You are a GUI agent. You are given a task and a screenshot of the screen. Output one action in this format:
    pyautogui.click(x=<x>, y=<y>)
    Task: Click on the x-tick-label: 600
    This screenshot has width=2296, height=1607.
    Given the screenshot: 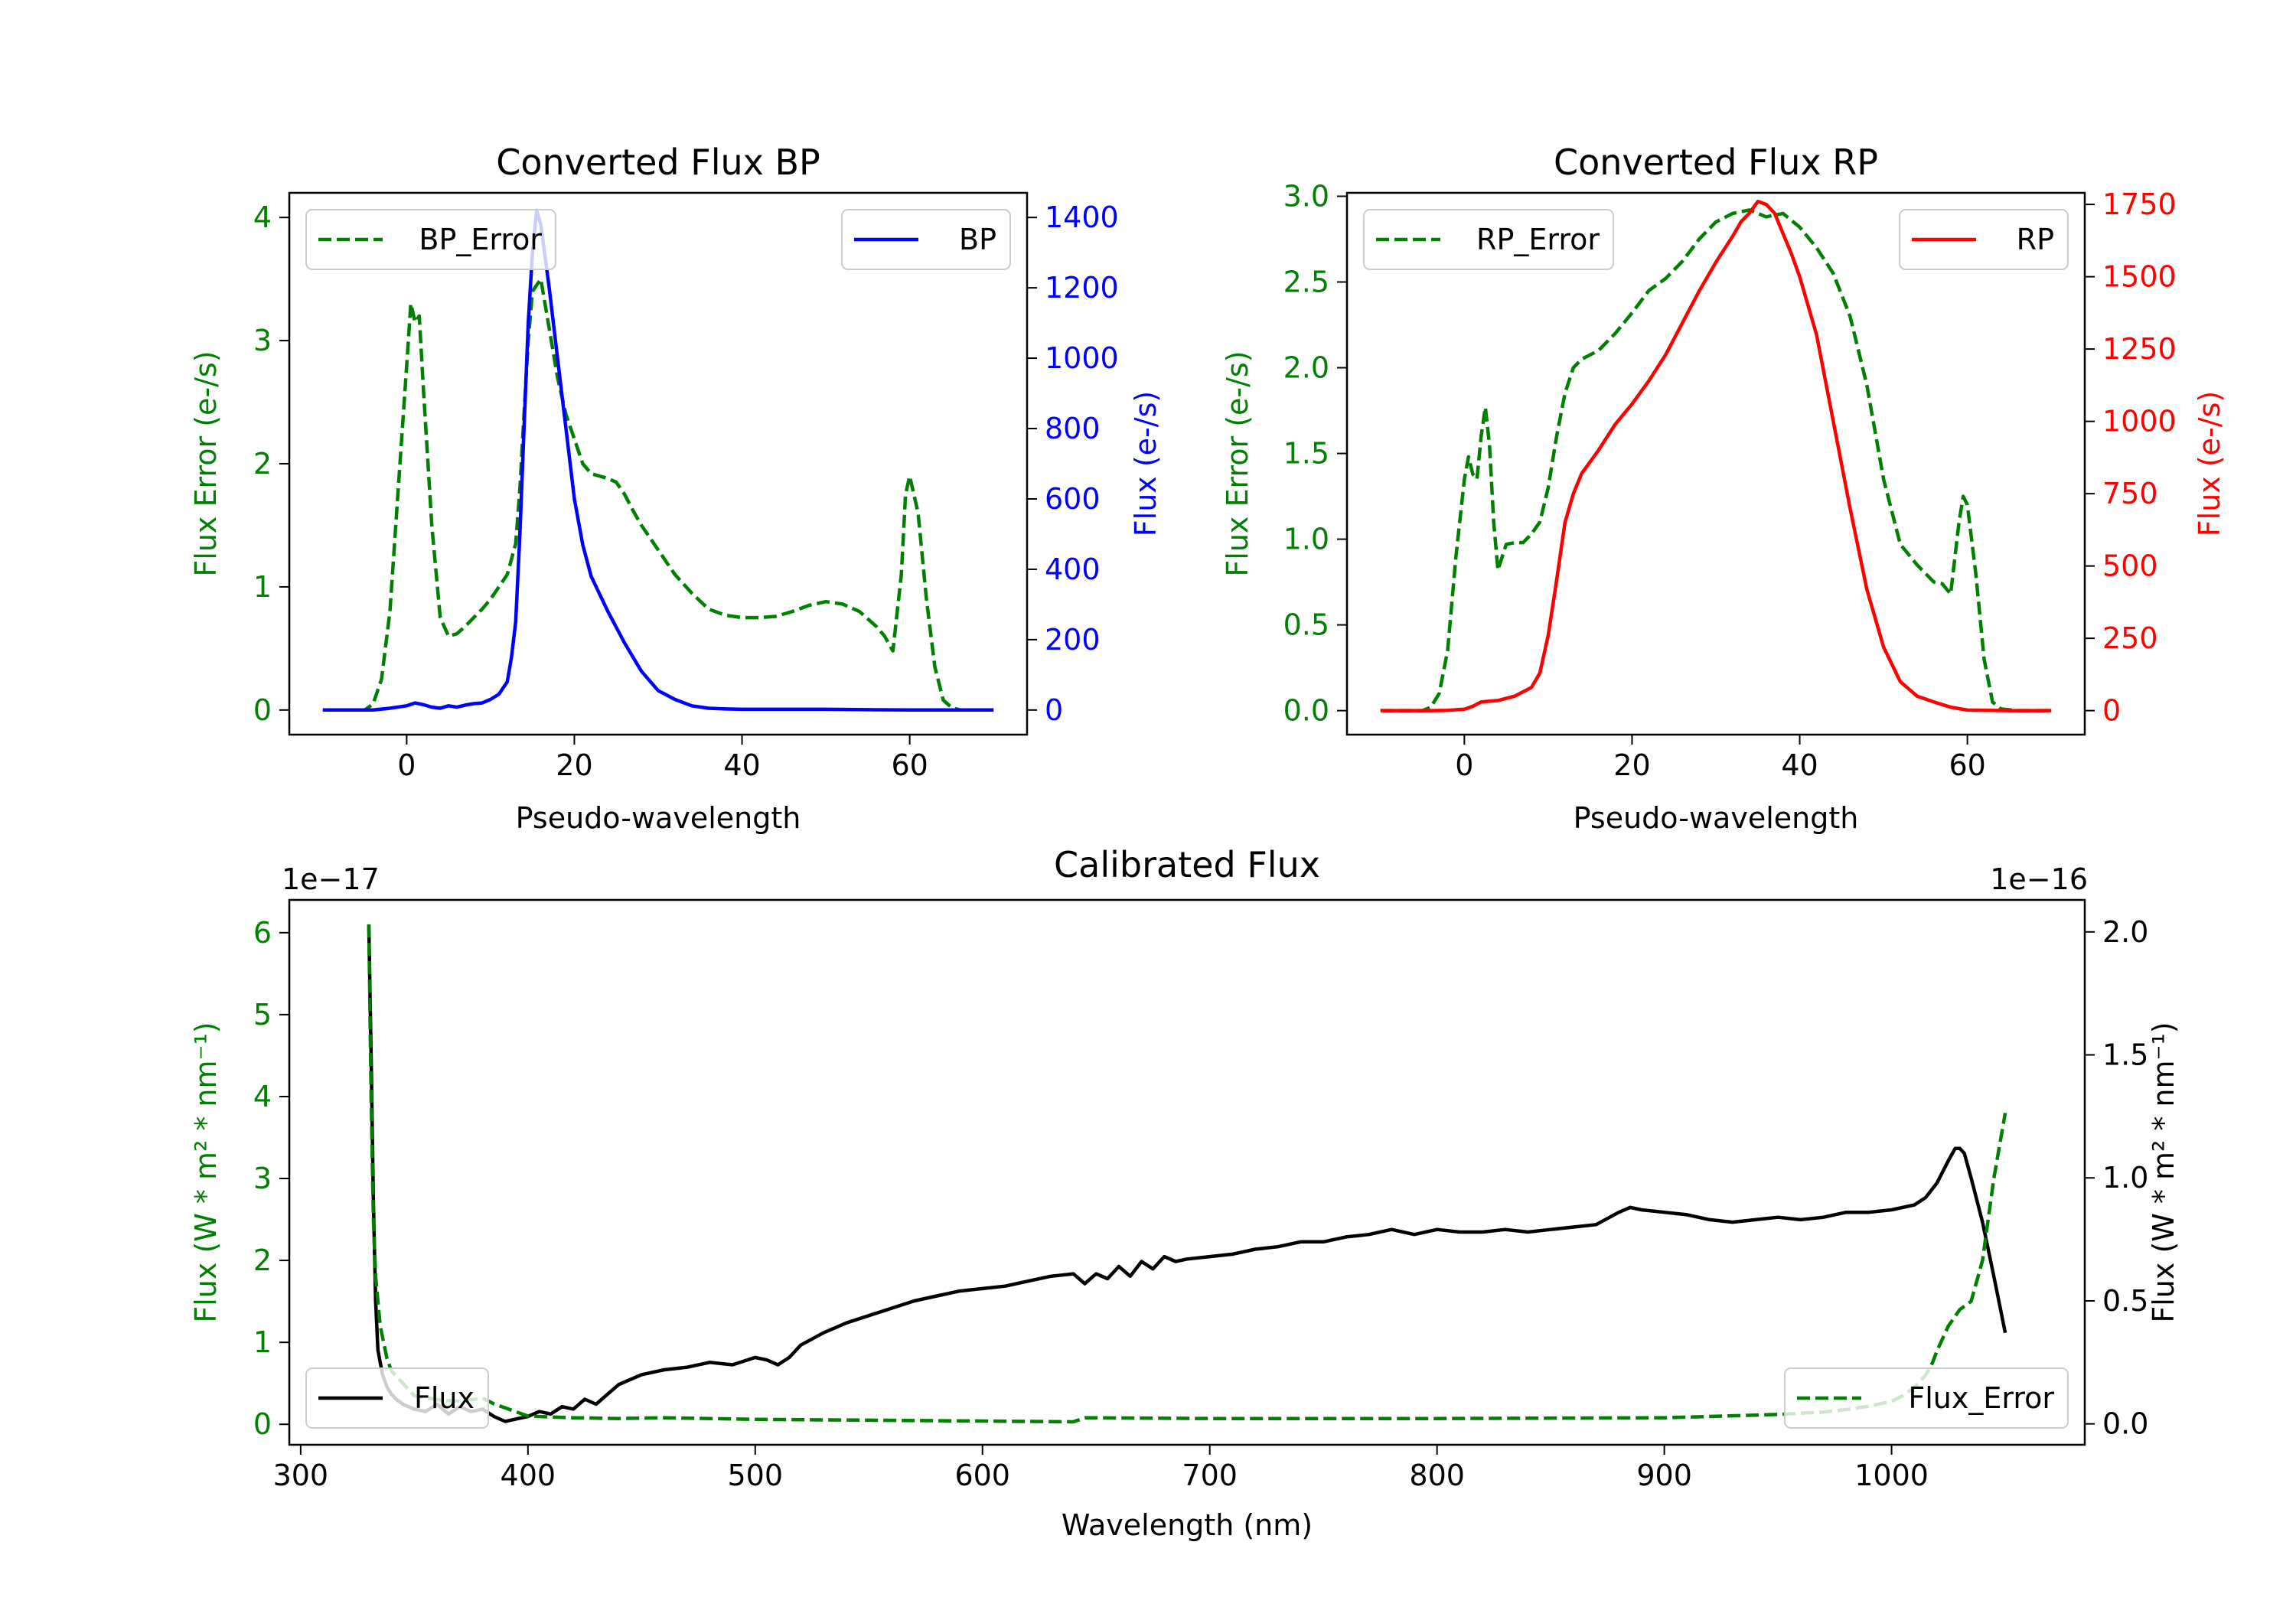 What is the action you would take?
    pyautogui.click(x=982, y=1476)
    